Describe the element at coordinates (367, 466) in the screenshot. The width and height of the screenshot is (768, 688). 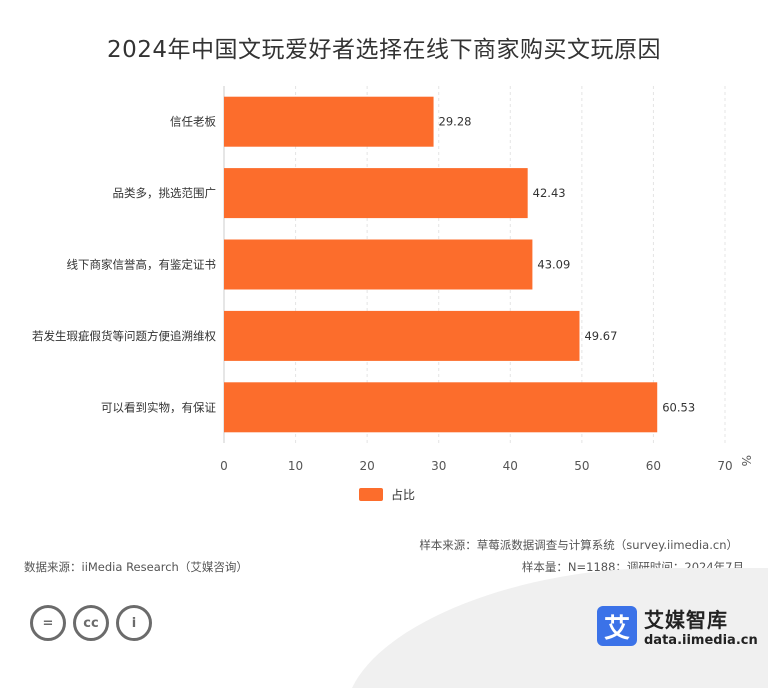
I see `x-tick-label: 20` at that location.